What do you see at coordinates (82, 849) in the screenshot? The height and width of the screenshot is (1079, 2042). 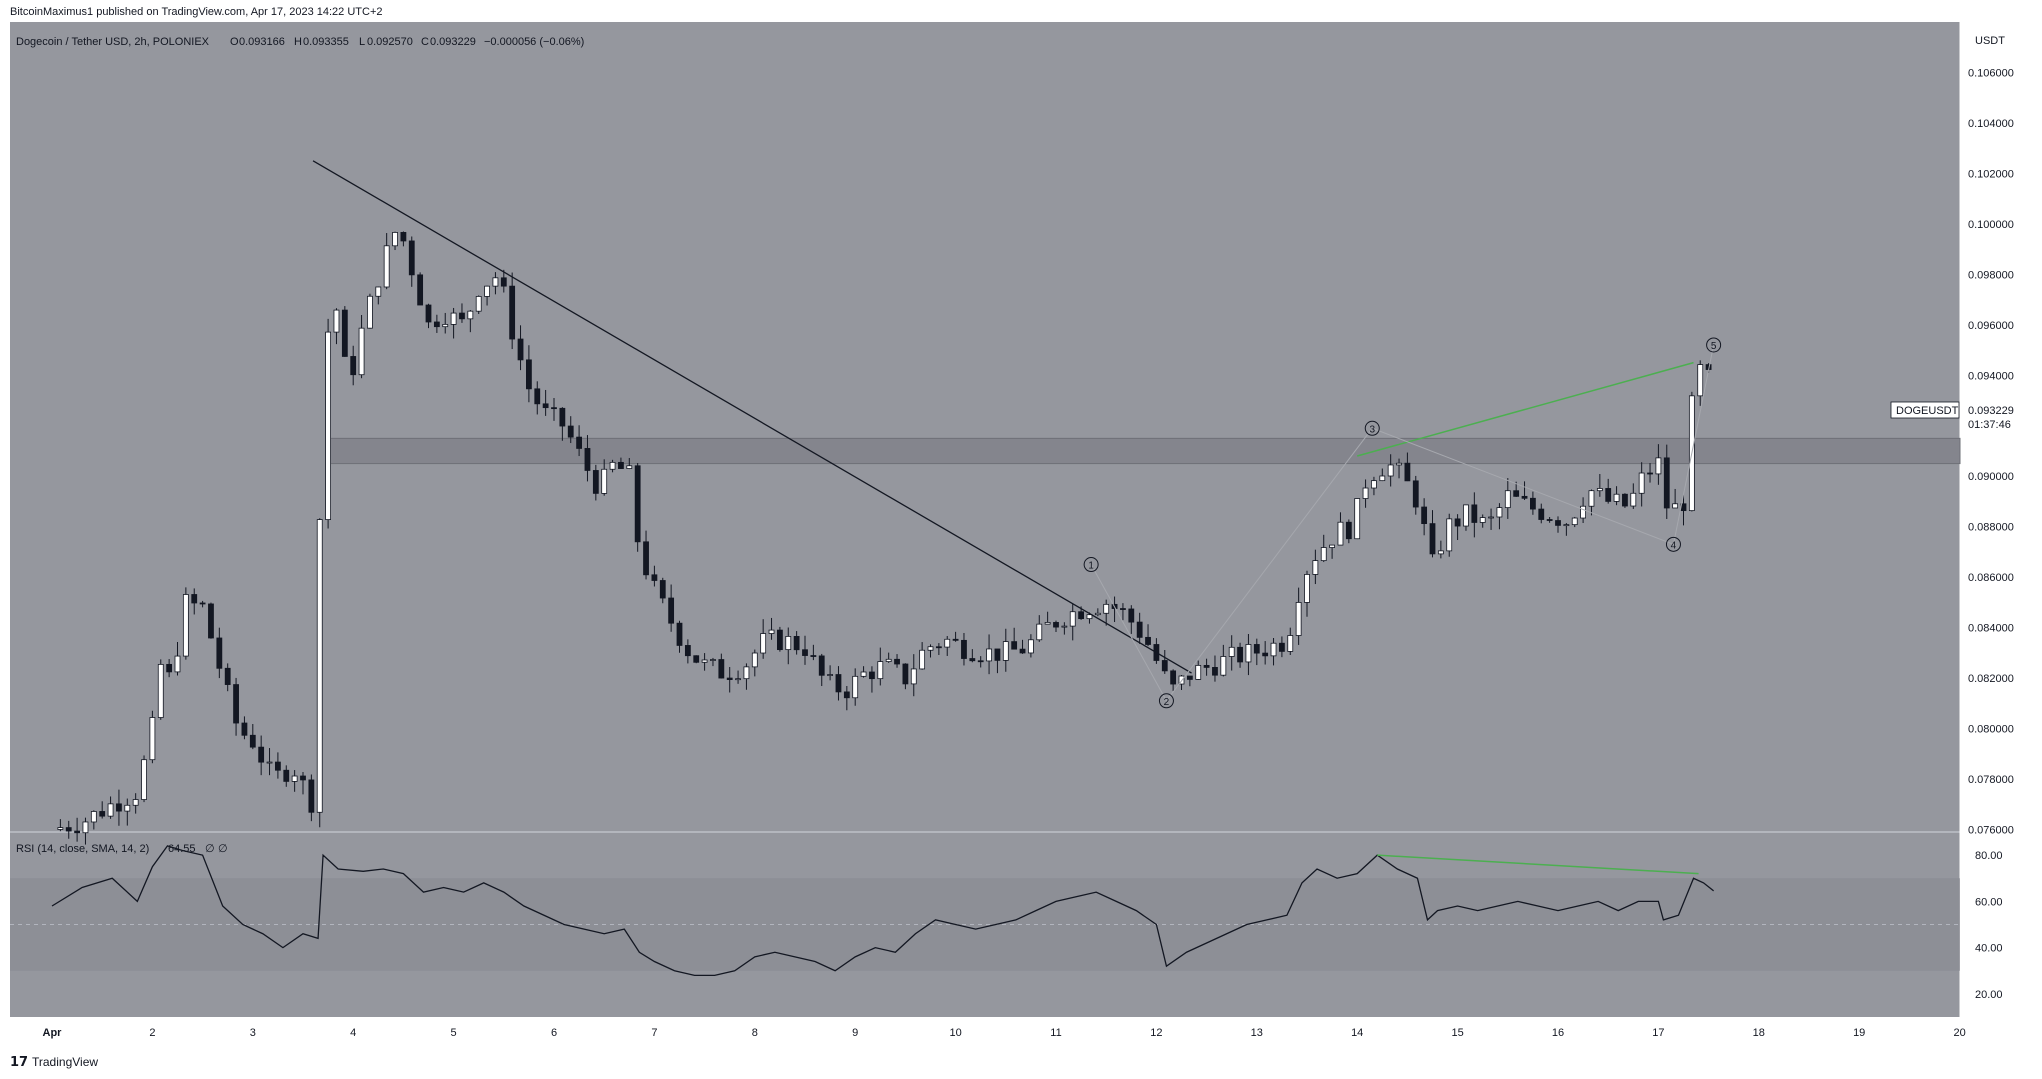 I see `rsi-label: RSI (14, close, SMA, 14, 2)` at bounding box center [82, 849].